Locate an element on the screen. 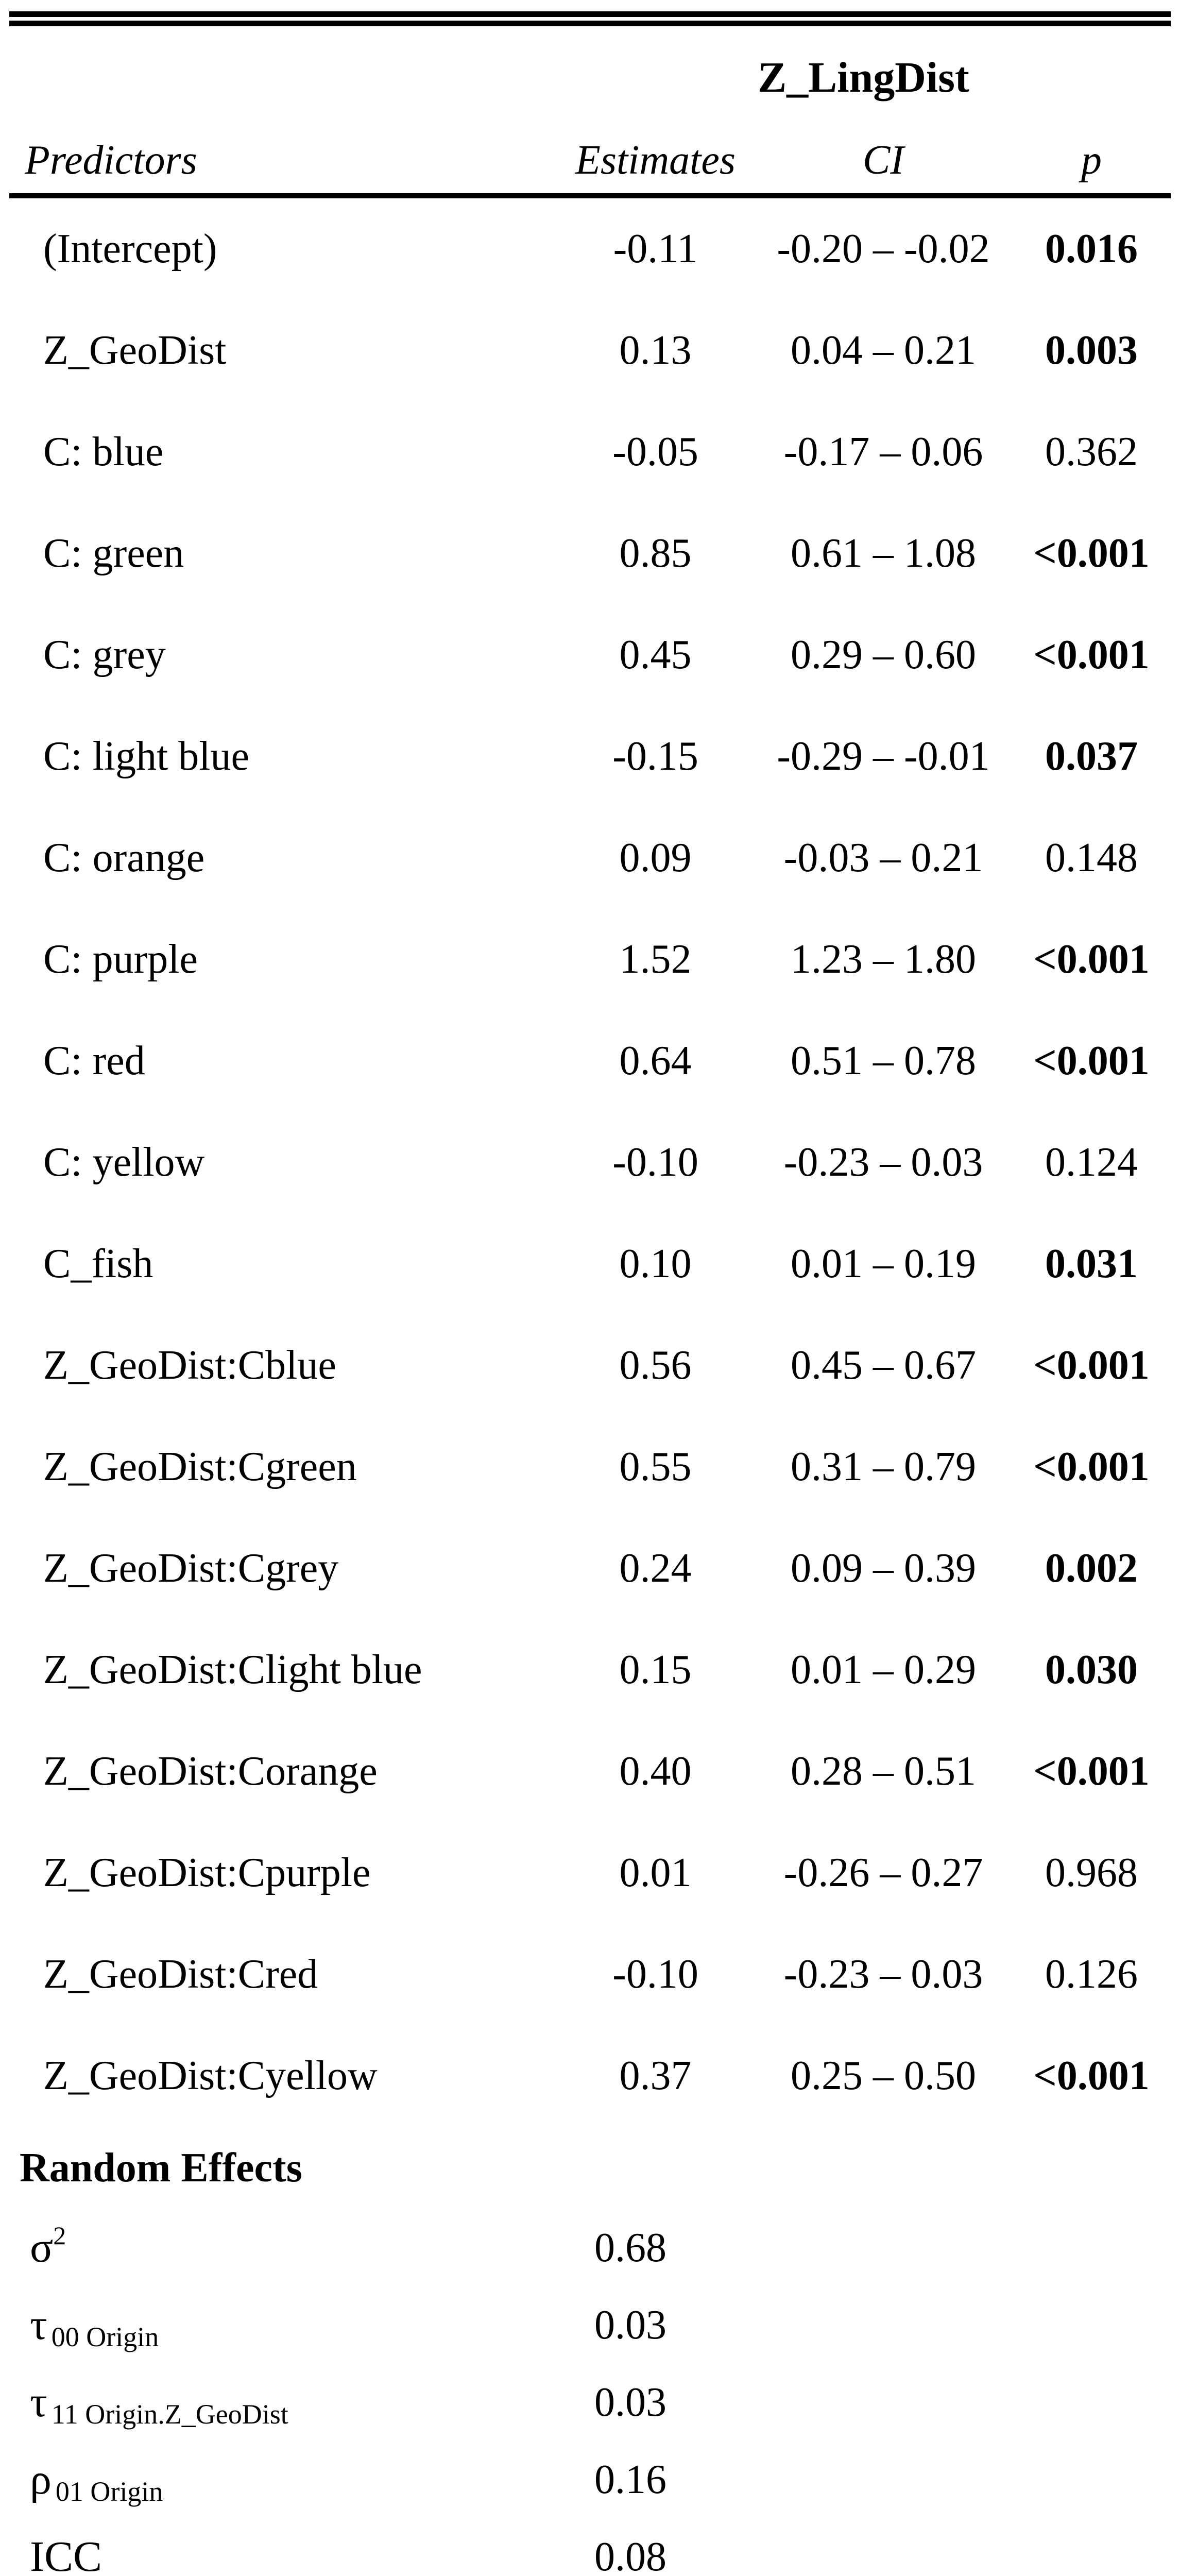 This screenshot has width=1180, height=2576. table-row: C: light blue -0.15 -0.29 – -0.01 0.037 is located at coordinates (590, 756).